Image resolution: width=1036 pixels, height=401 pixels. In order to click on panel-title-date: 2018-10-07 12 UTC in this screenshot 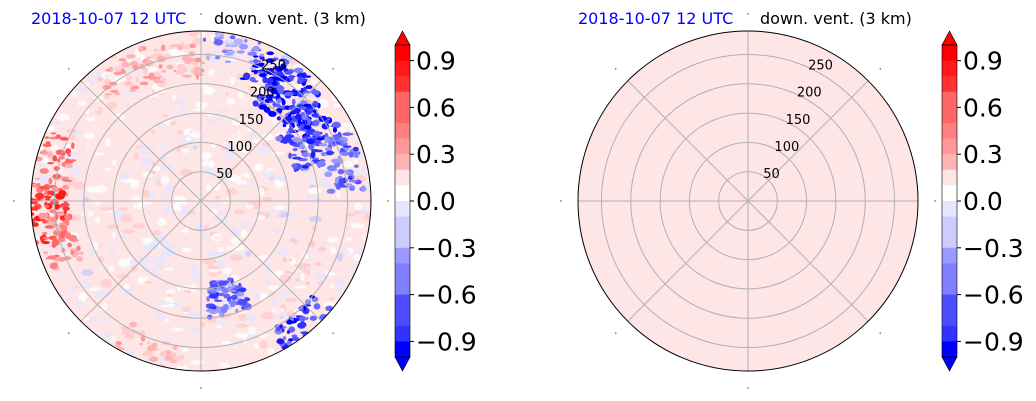, I will do `click(108, 18)`.